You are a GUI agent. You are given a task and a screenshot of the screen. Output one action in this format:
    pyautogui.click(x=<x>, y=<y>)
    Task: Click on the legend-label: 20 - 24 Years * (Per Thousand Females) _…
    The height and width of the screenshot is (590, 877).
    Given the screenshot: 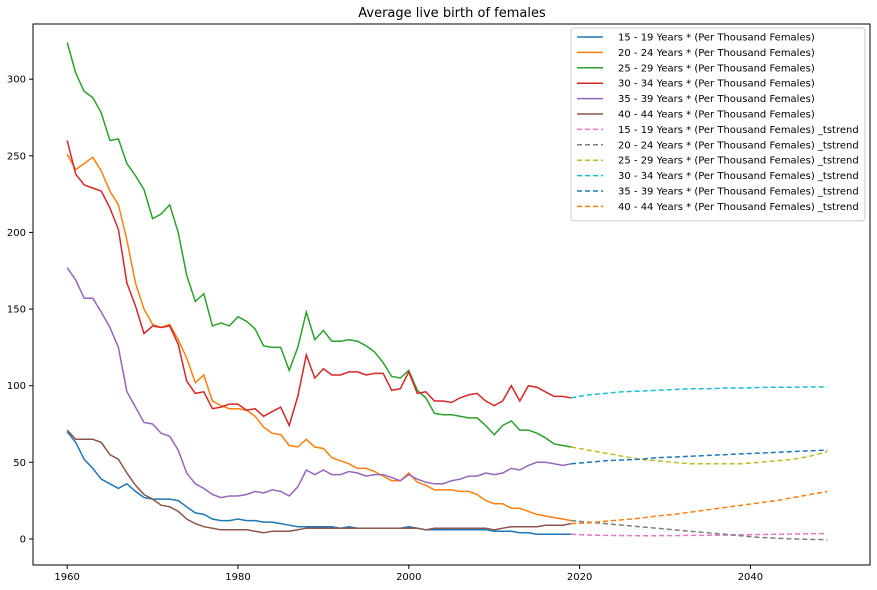 What is the action you would take?
    pyautogui.click(x=738, y=145)
    